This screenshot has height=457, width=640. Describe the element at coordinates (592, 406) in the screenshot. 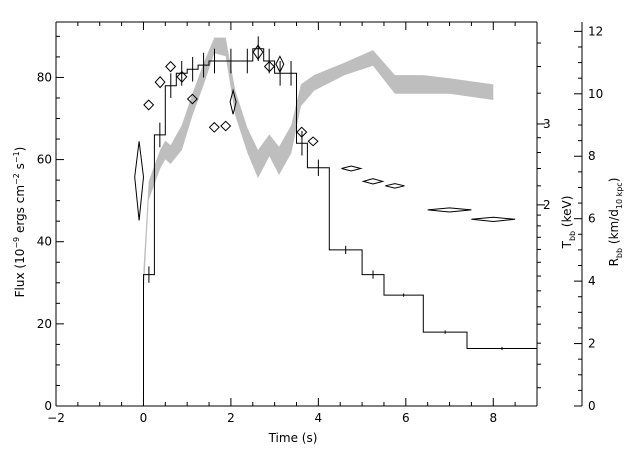

I see `radius-tick-label: 0` at that location.